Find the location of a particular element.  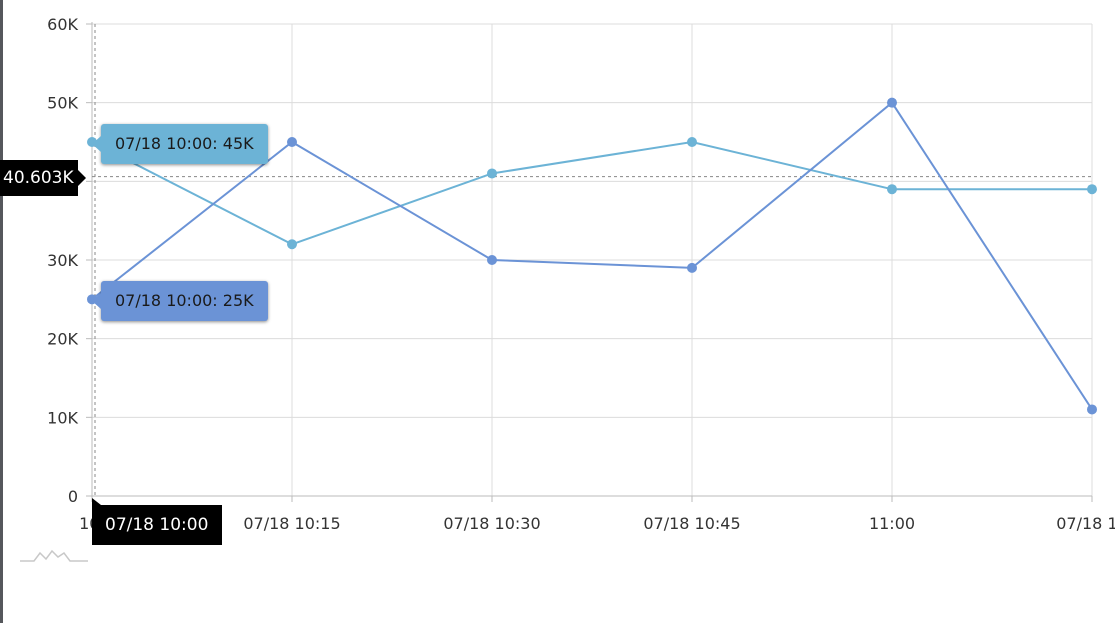

y-tick-label: 30K is located at coordinates (62, 260).